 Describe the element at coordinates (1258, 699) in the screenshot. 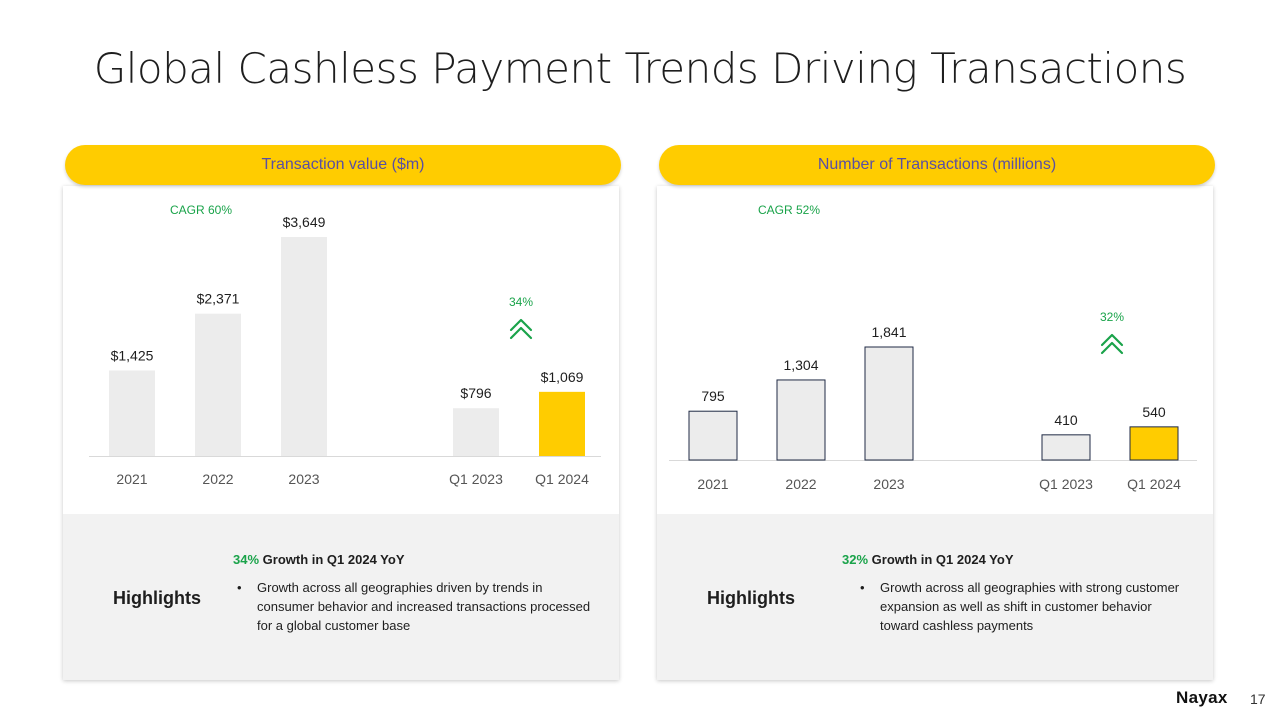

I see `page-number: 17` at that location.